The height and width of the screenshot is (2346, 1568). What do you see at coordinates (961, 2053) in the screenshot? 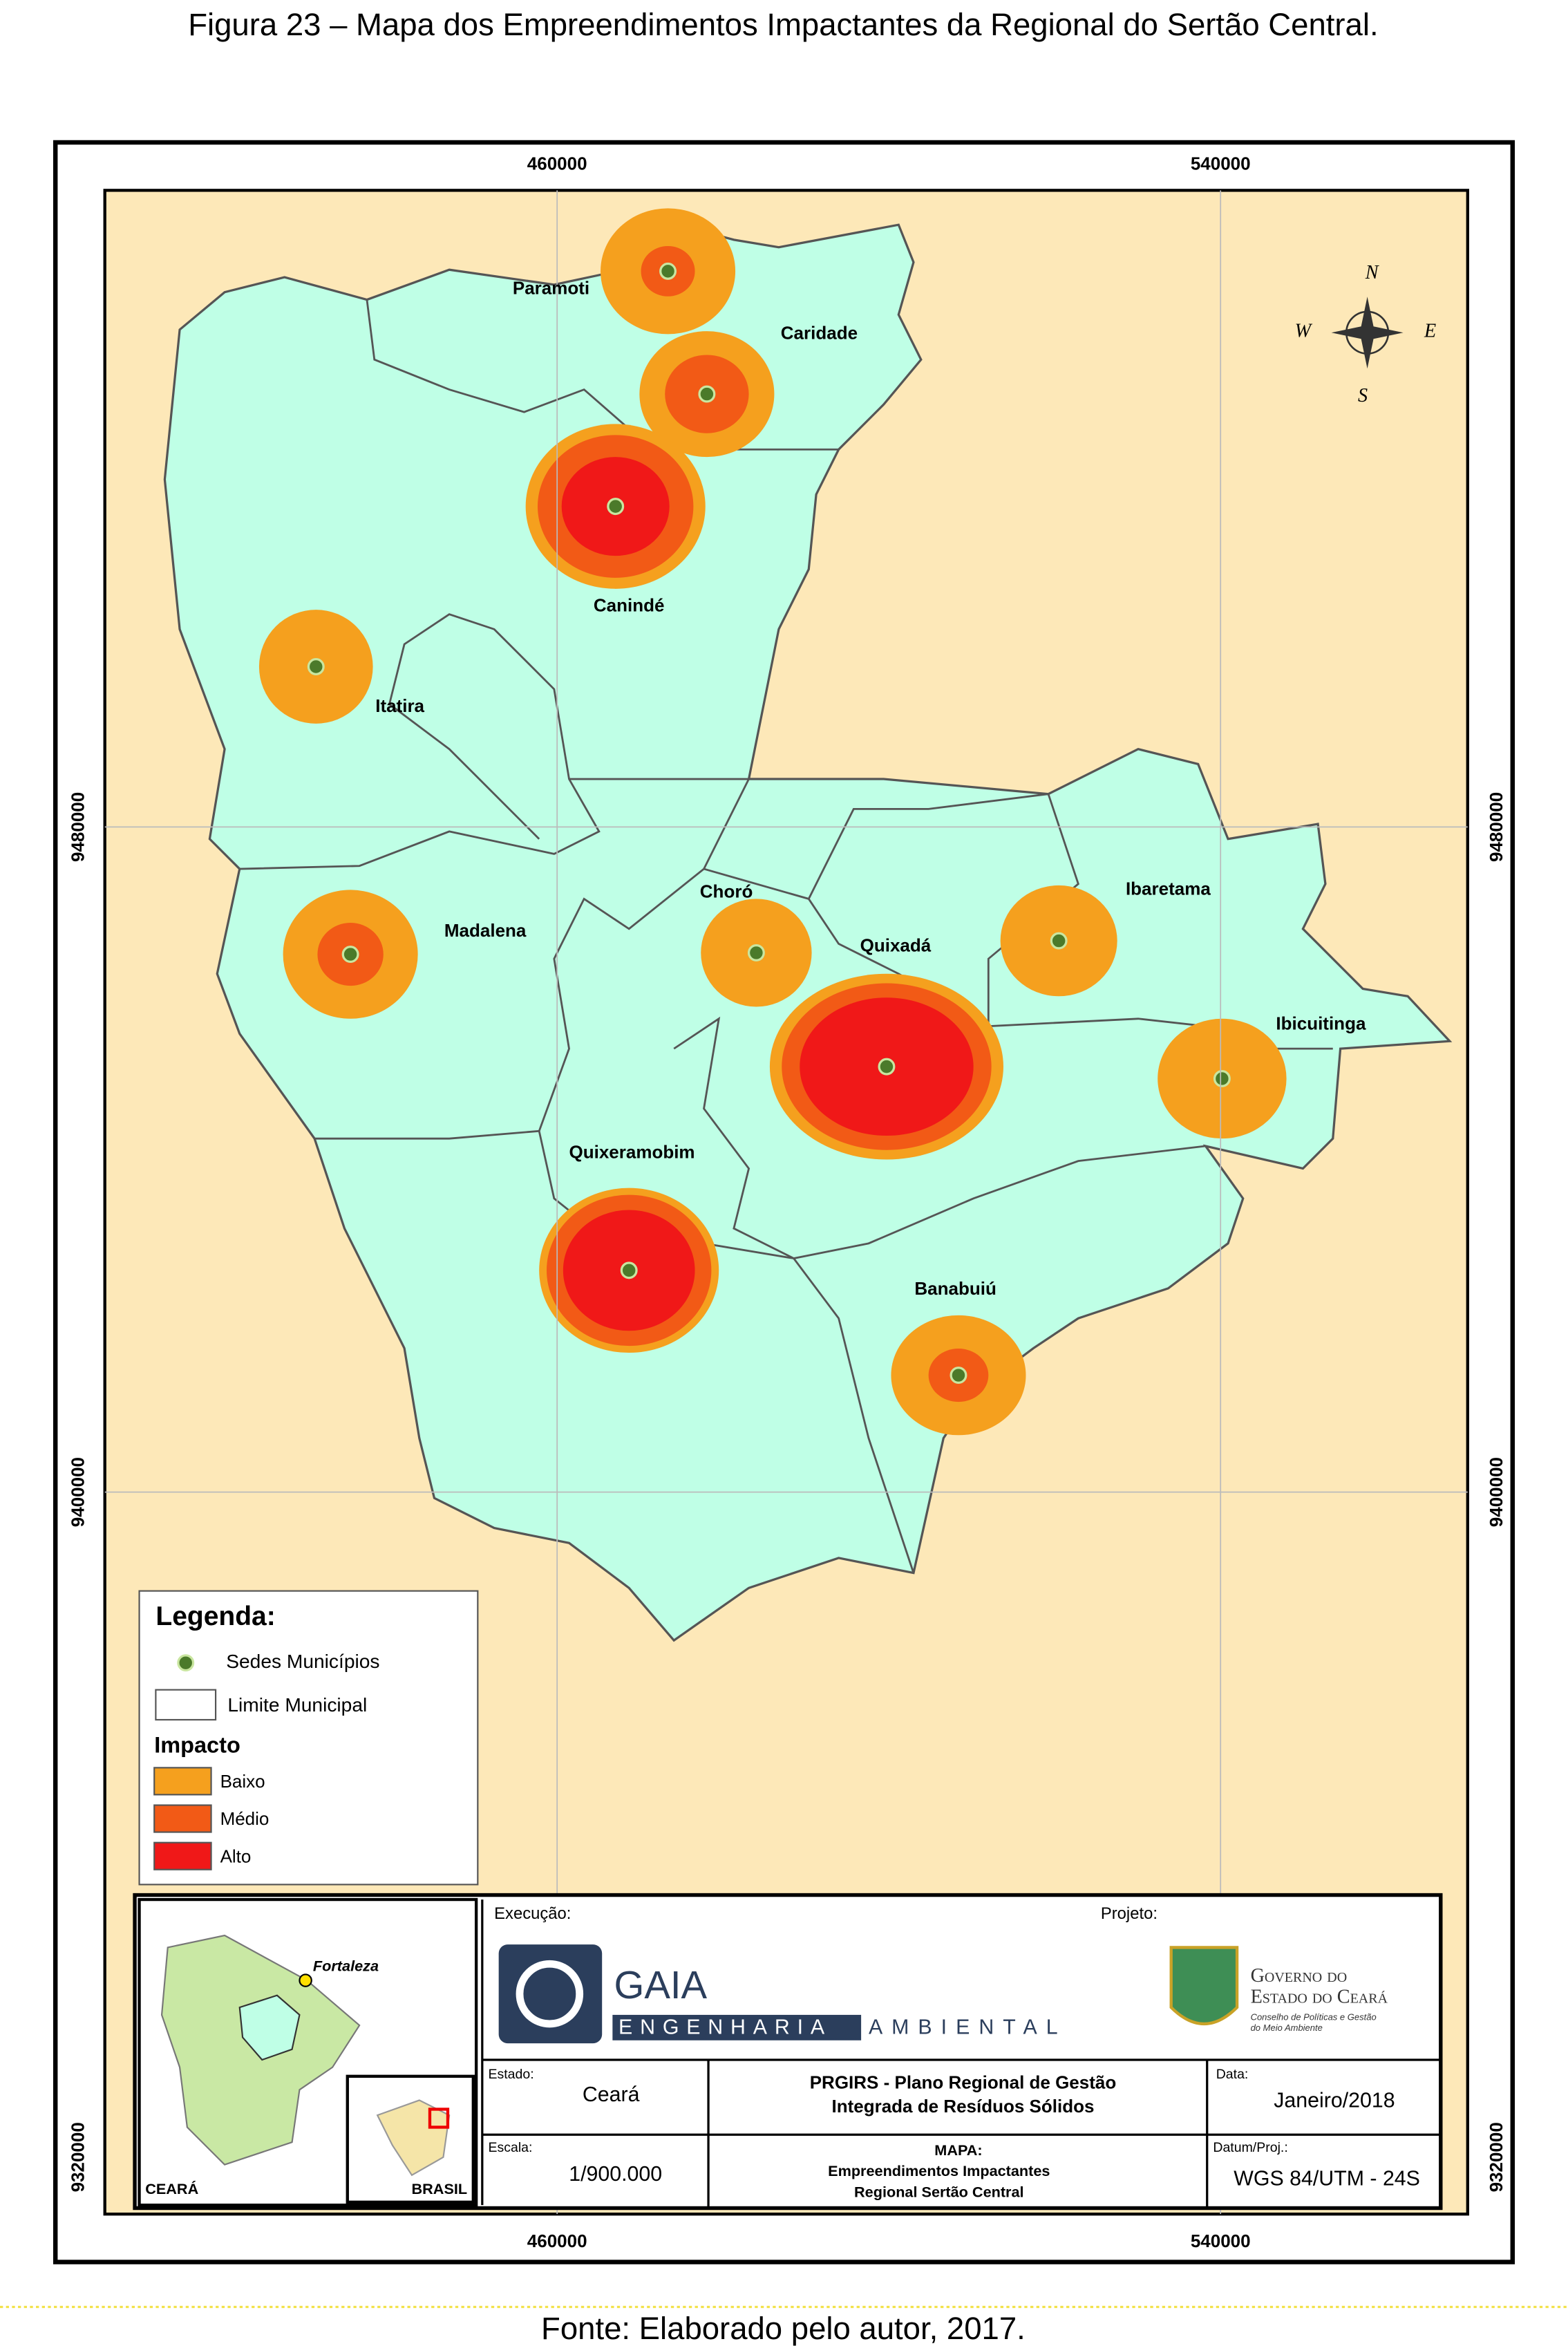
I see `panel-table-lines` at bounding box center [961, 2053].